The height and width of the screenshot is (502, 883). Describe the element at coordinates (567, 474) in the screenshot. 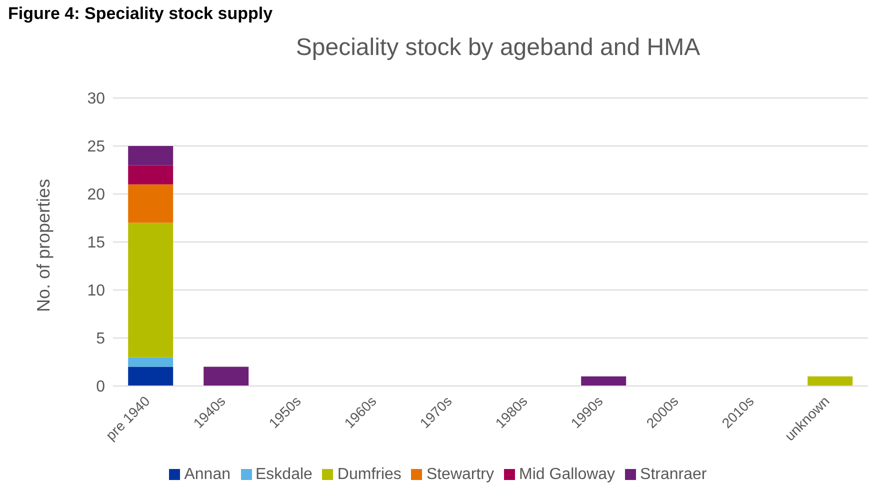

I see `legend-label: Mid Galloway` at that location.